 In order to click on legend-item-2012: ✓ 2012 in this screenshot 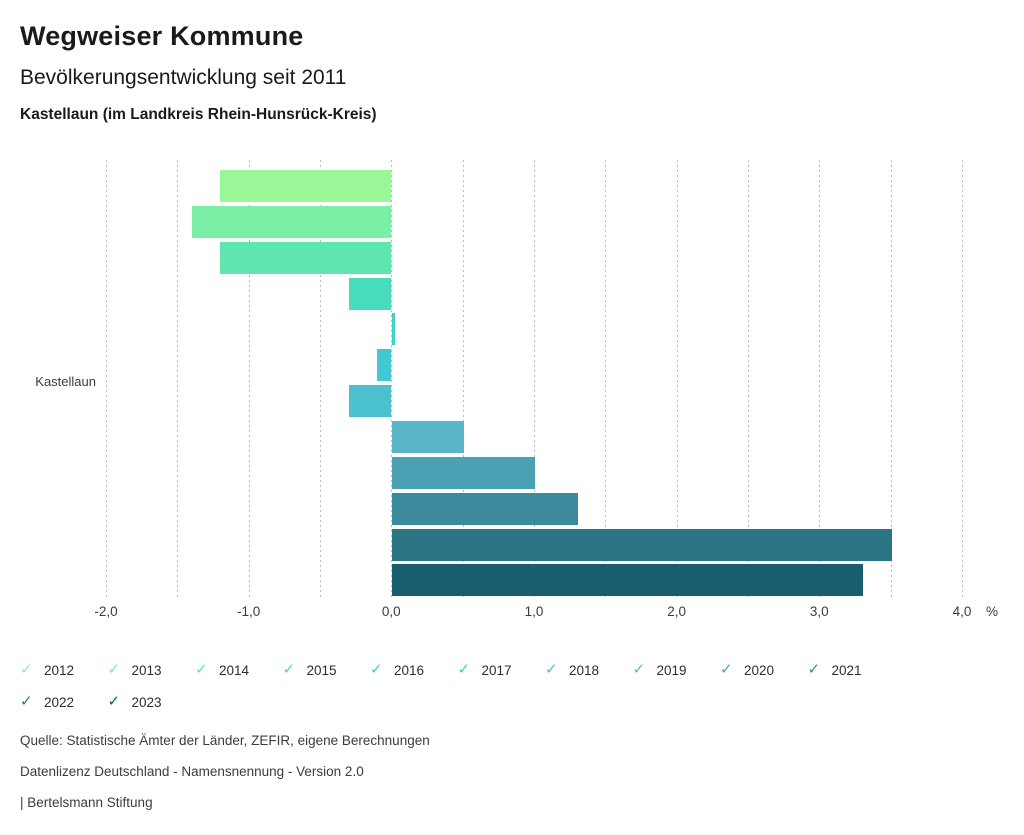, I will do `click(64, 670)`.